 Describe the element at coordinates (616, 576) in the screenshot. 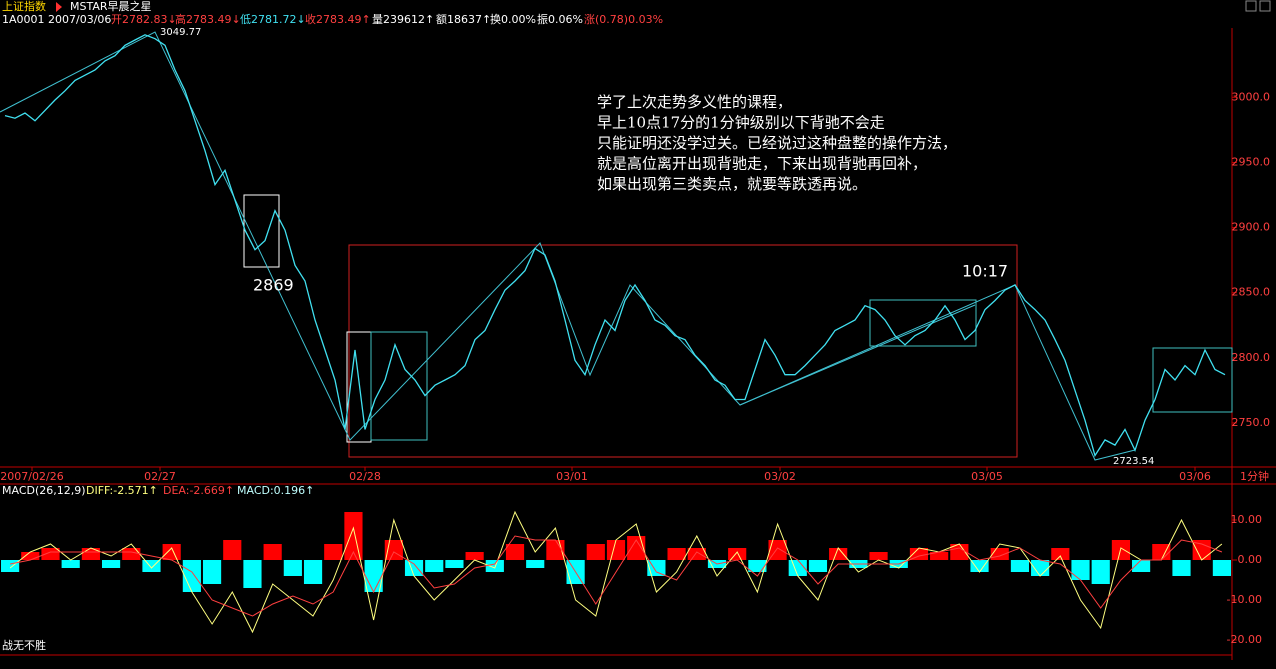

I see `macd-line` at that location.